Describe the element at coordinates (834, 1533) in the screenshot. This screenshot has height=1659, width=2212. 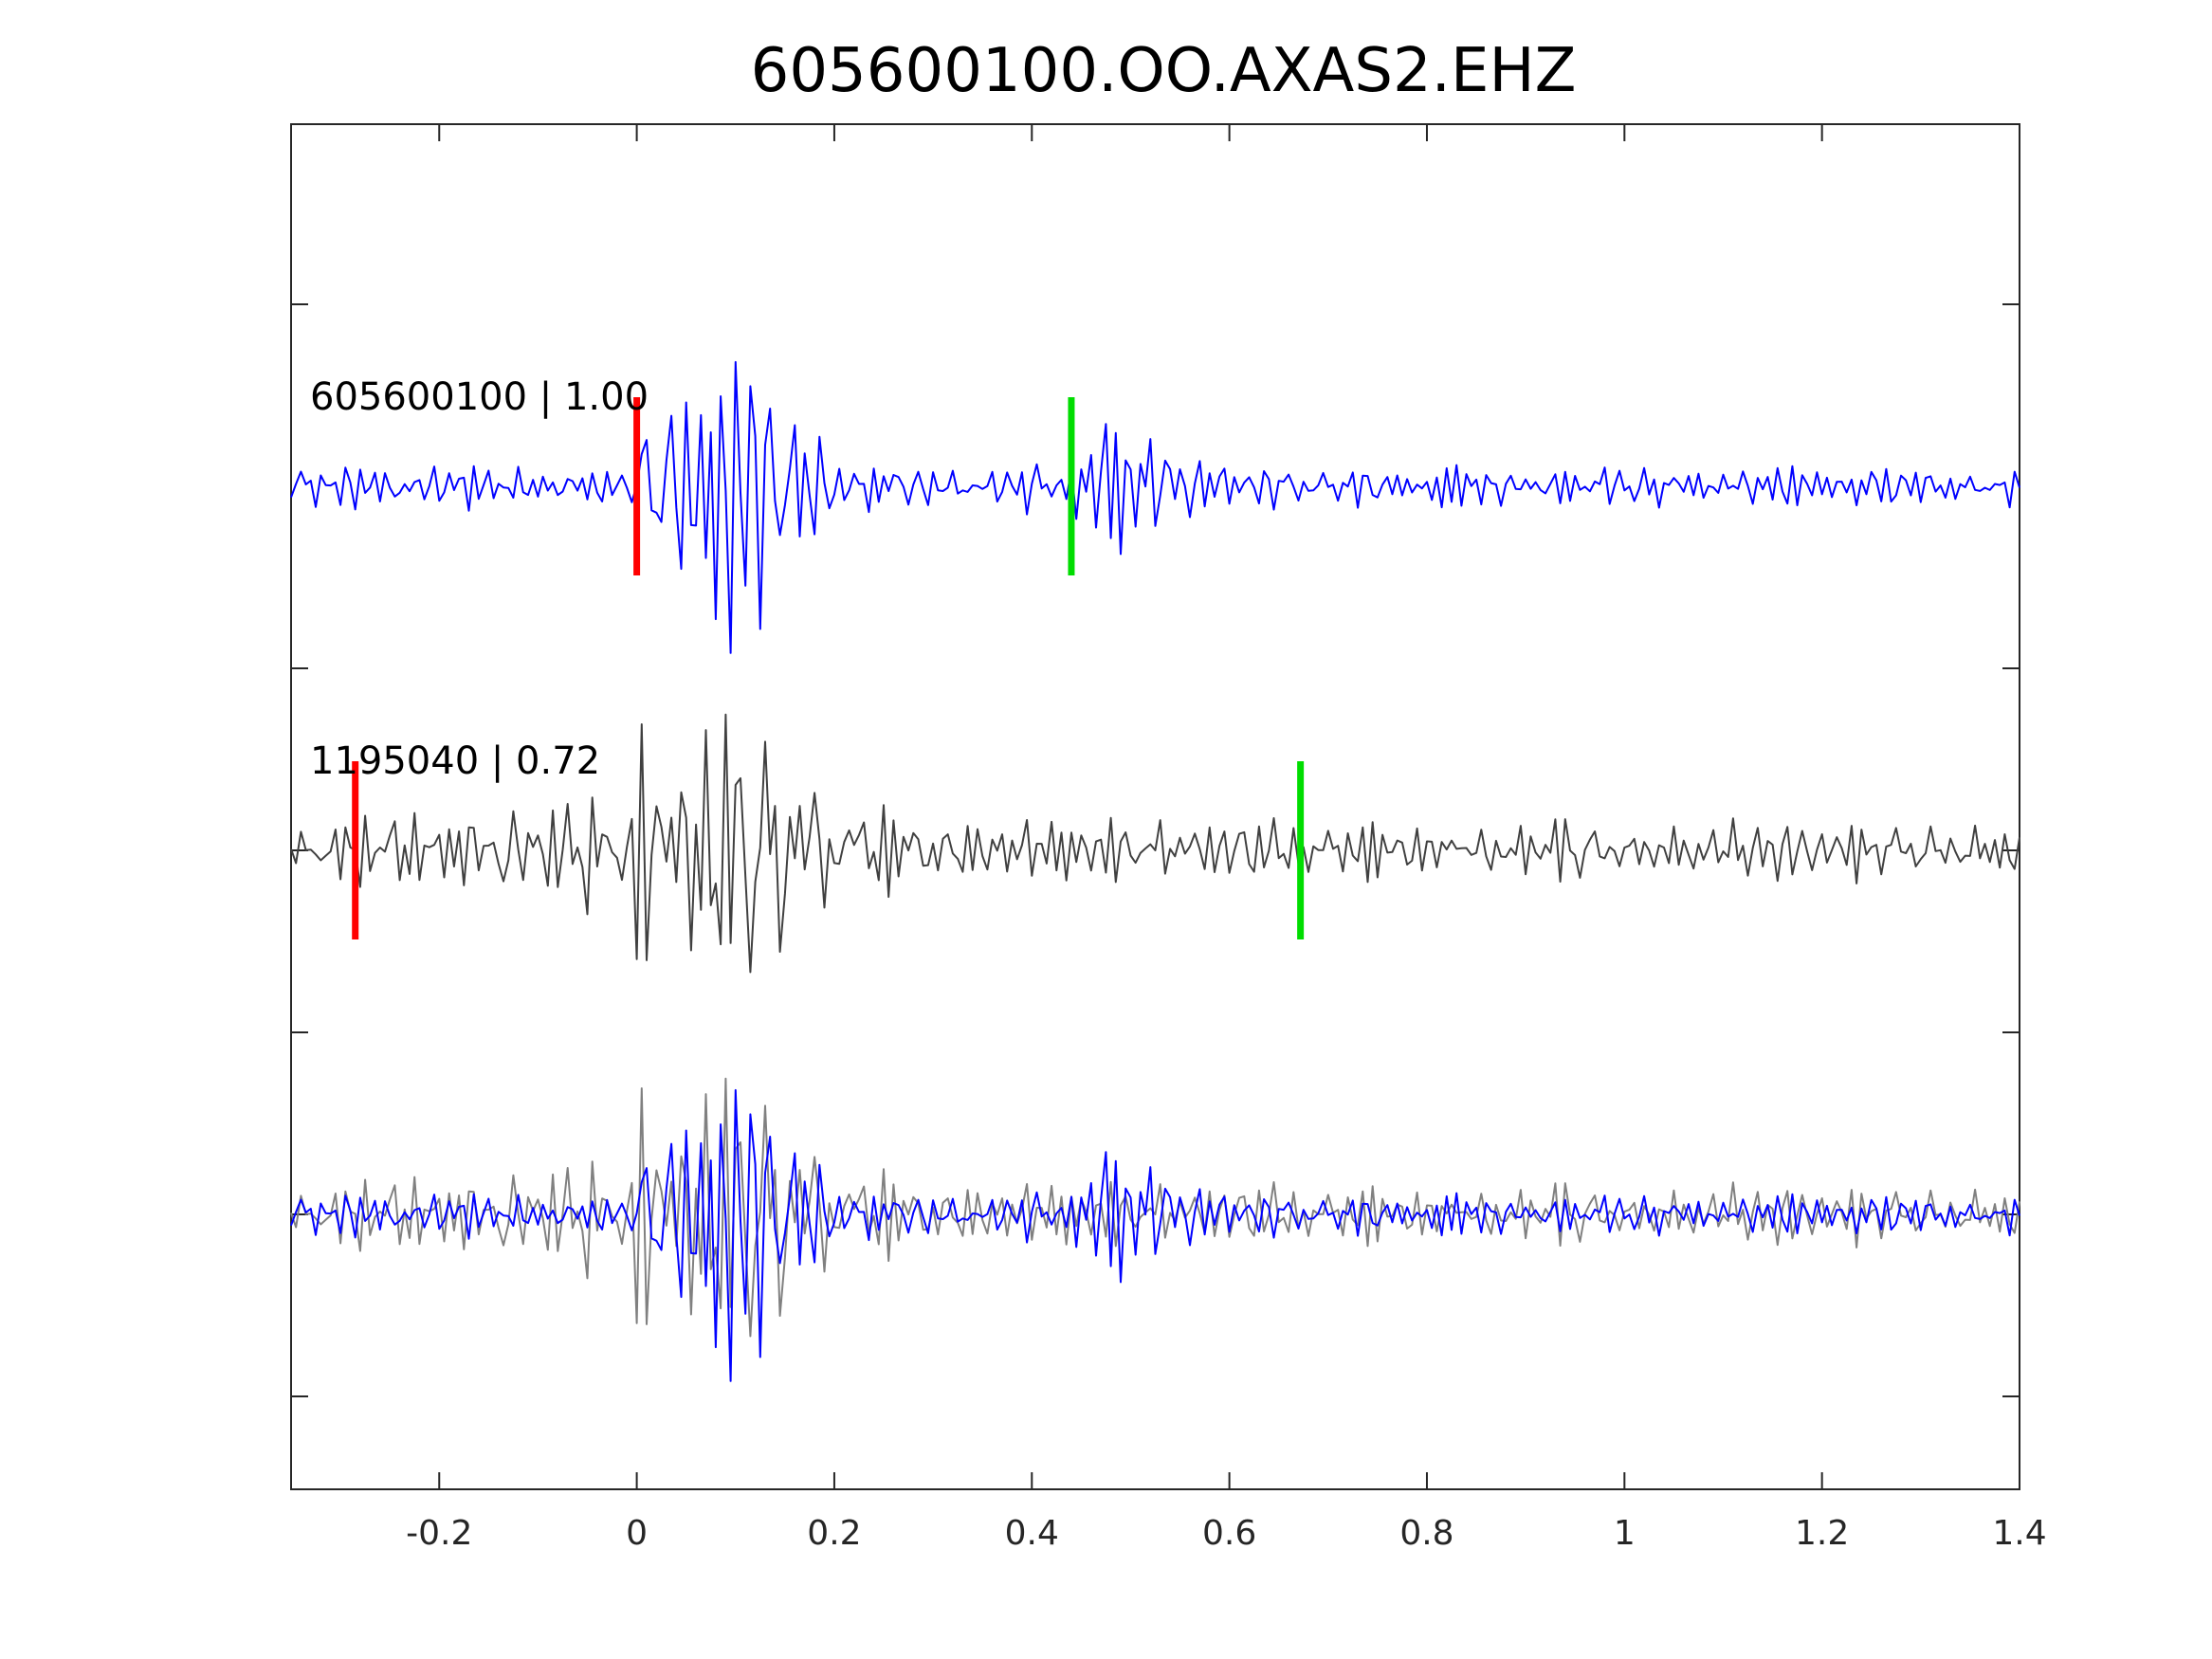
I see `x-tick-label: 0.2` at that location.